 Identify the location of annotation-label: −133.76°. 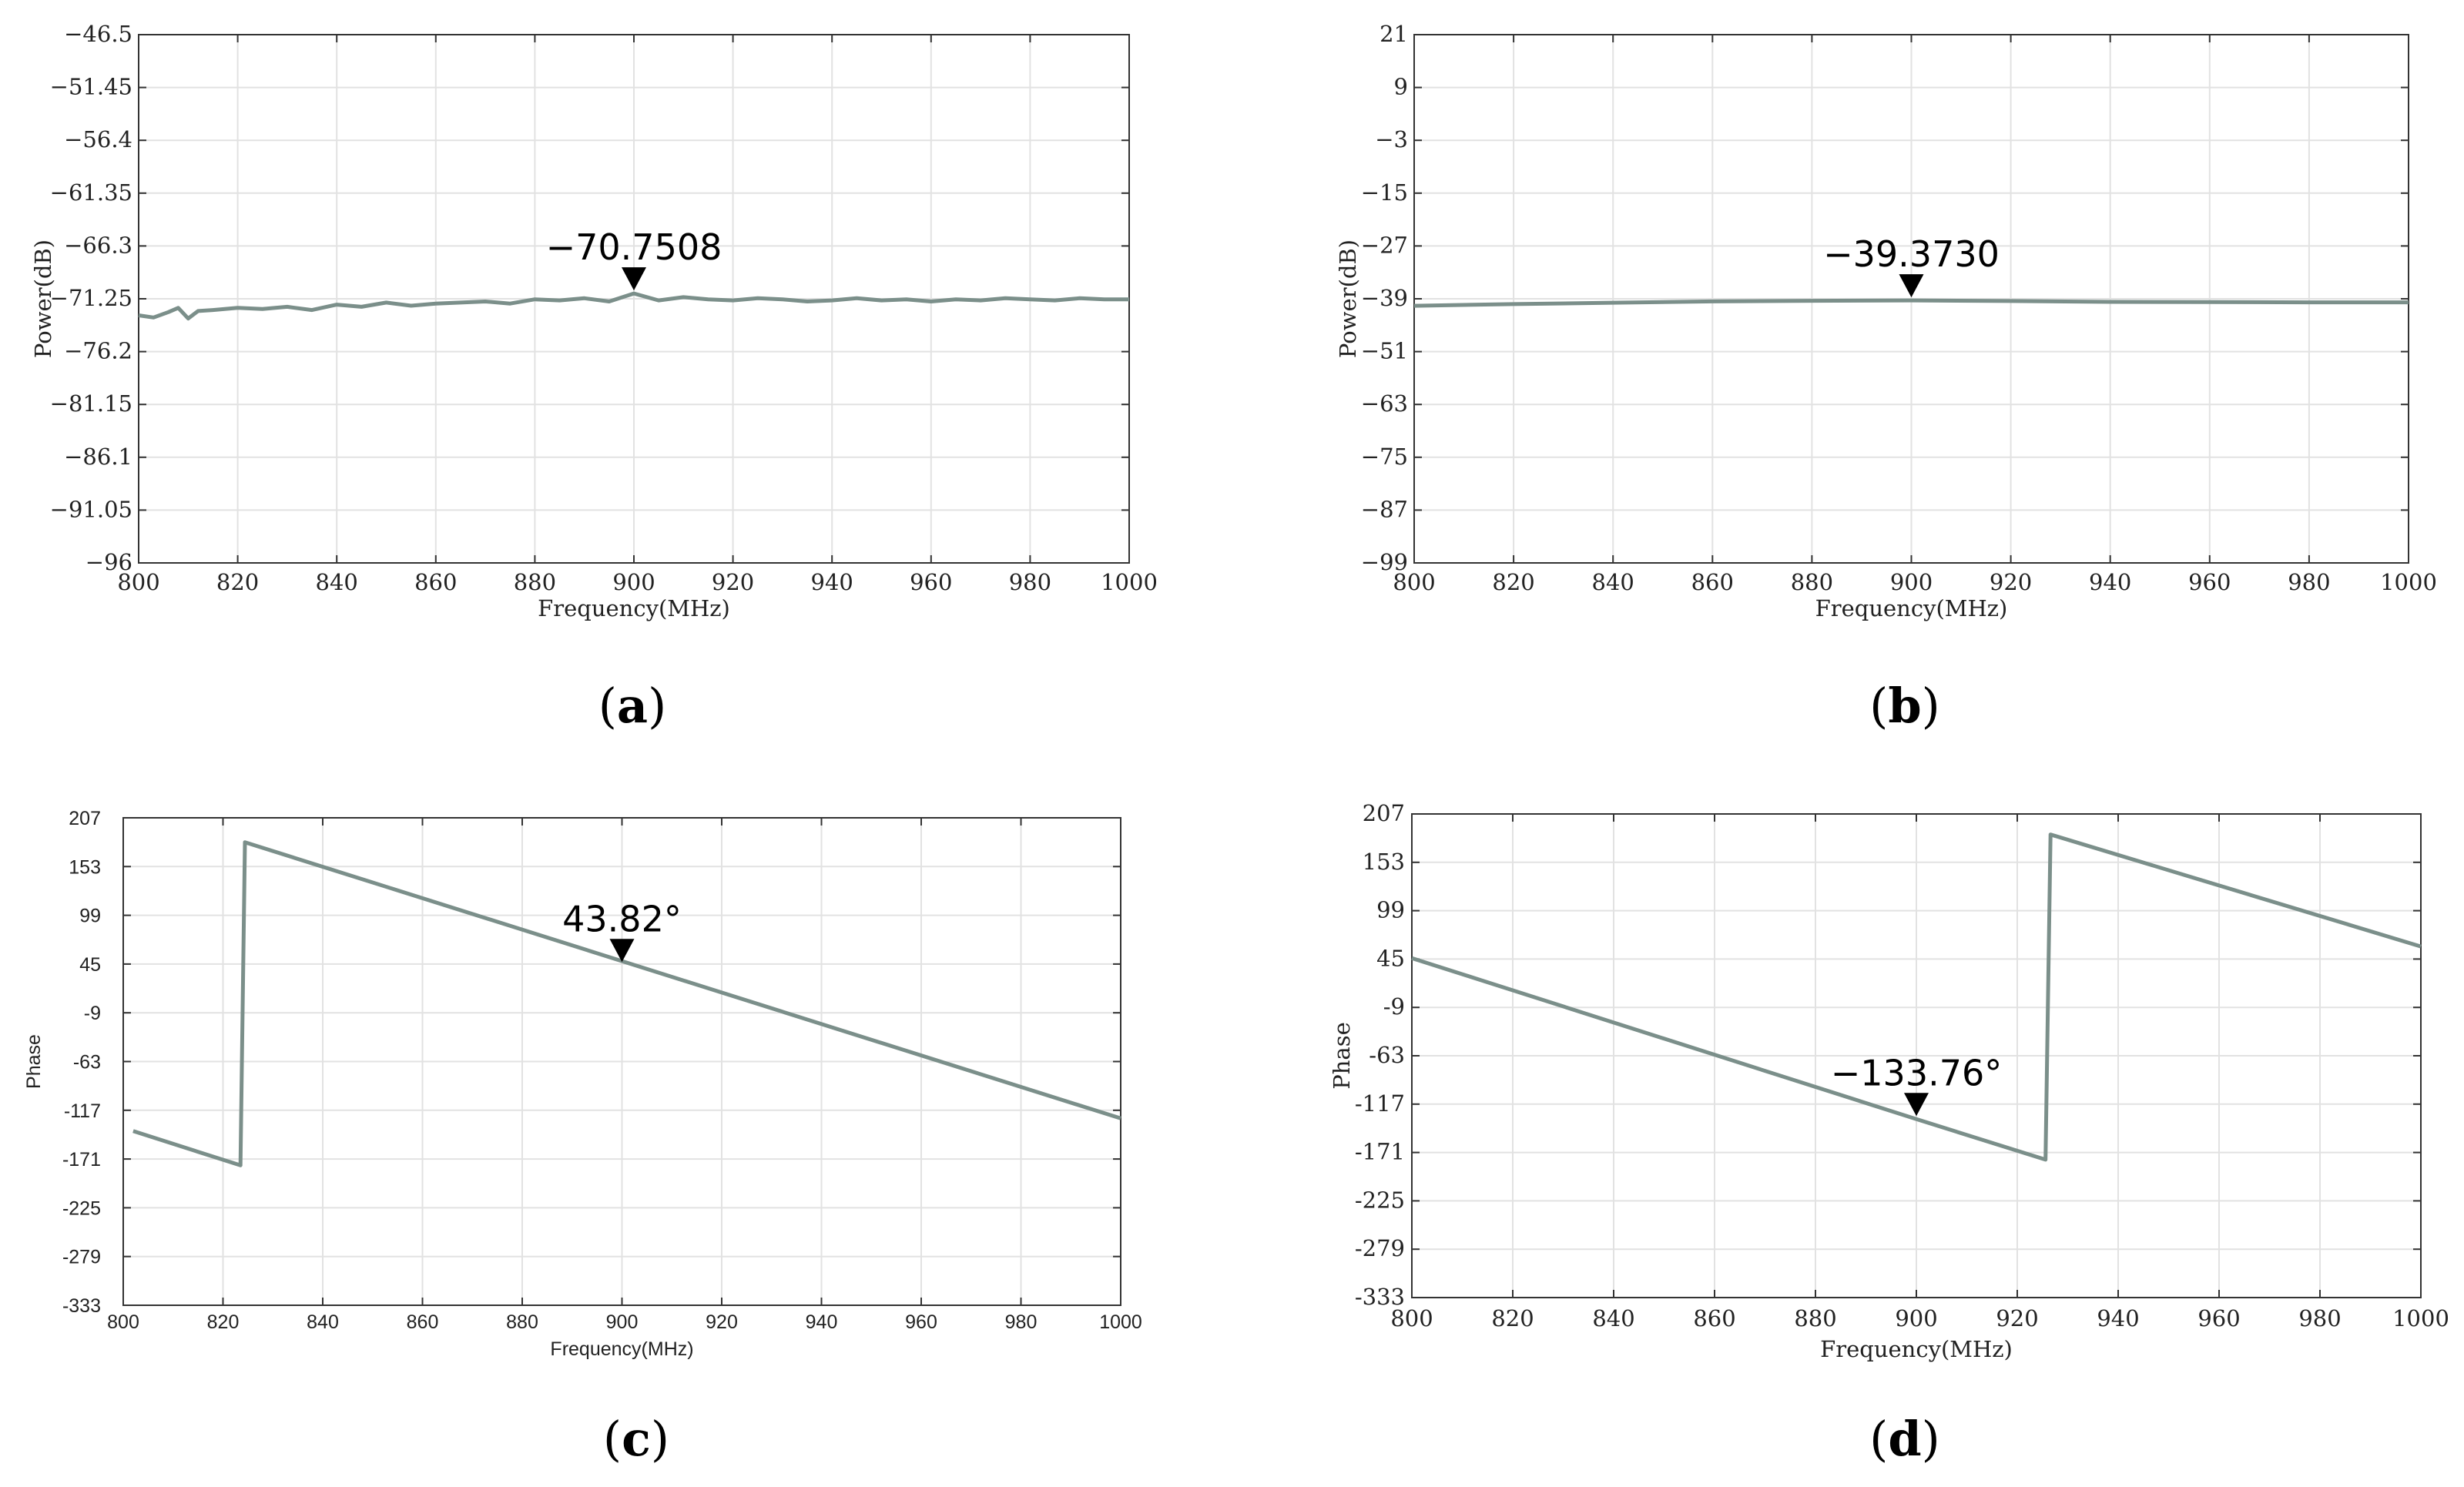
(1917, 1072).